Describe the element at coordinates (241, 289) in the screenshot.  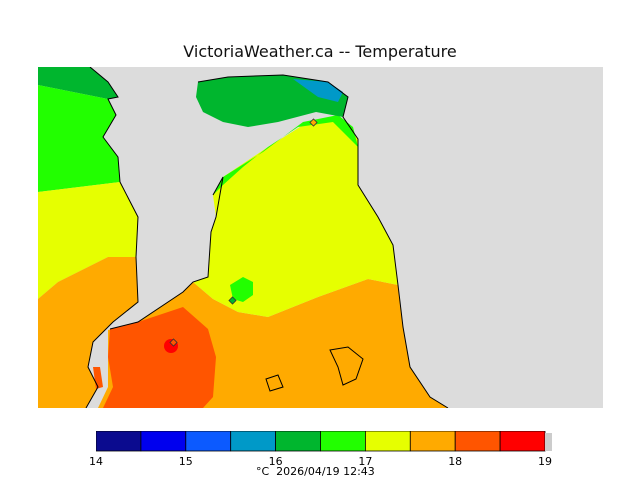
I see `green-patch` at that location.